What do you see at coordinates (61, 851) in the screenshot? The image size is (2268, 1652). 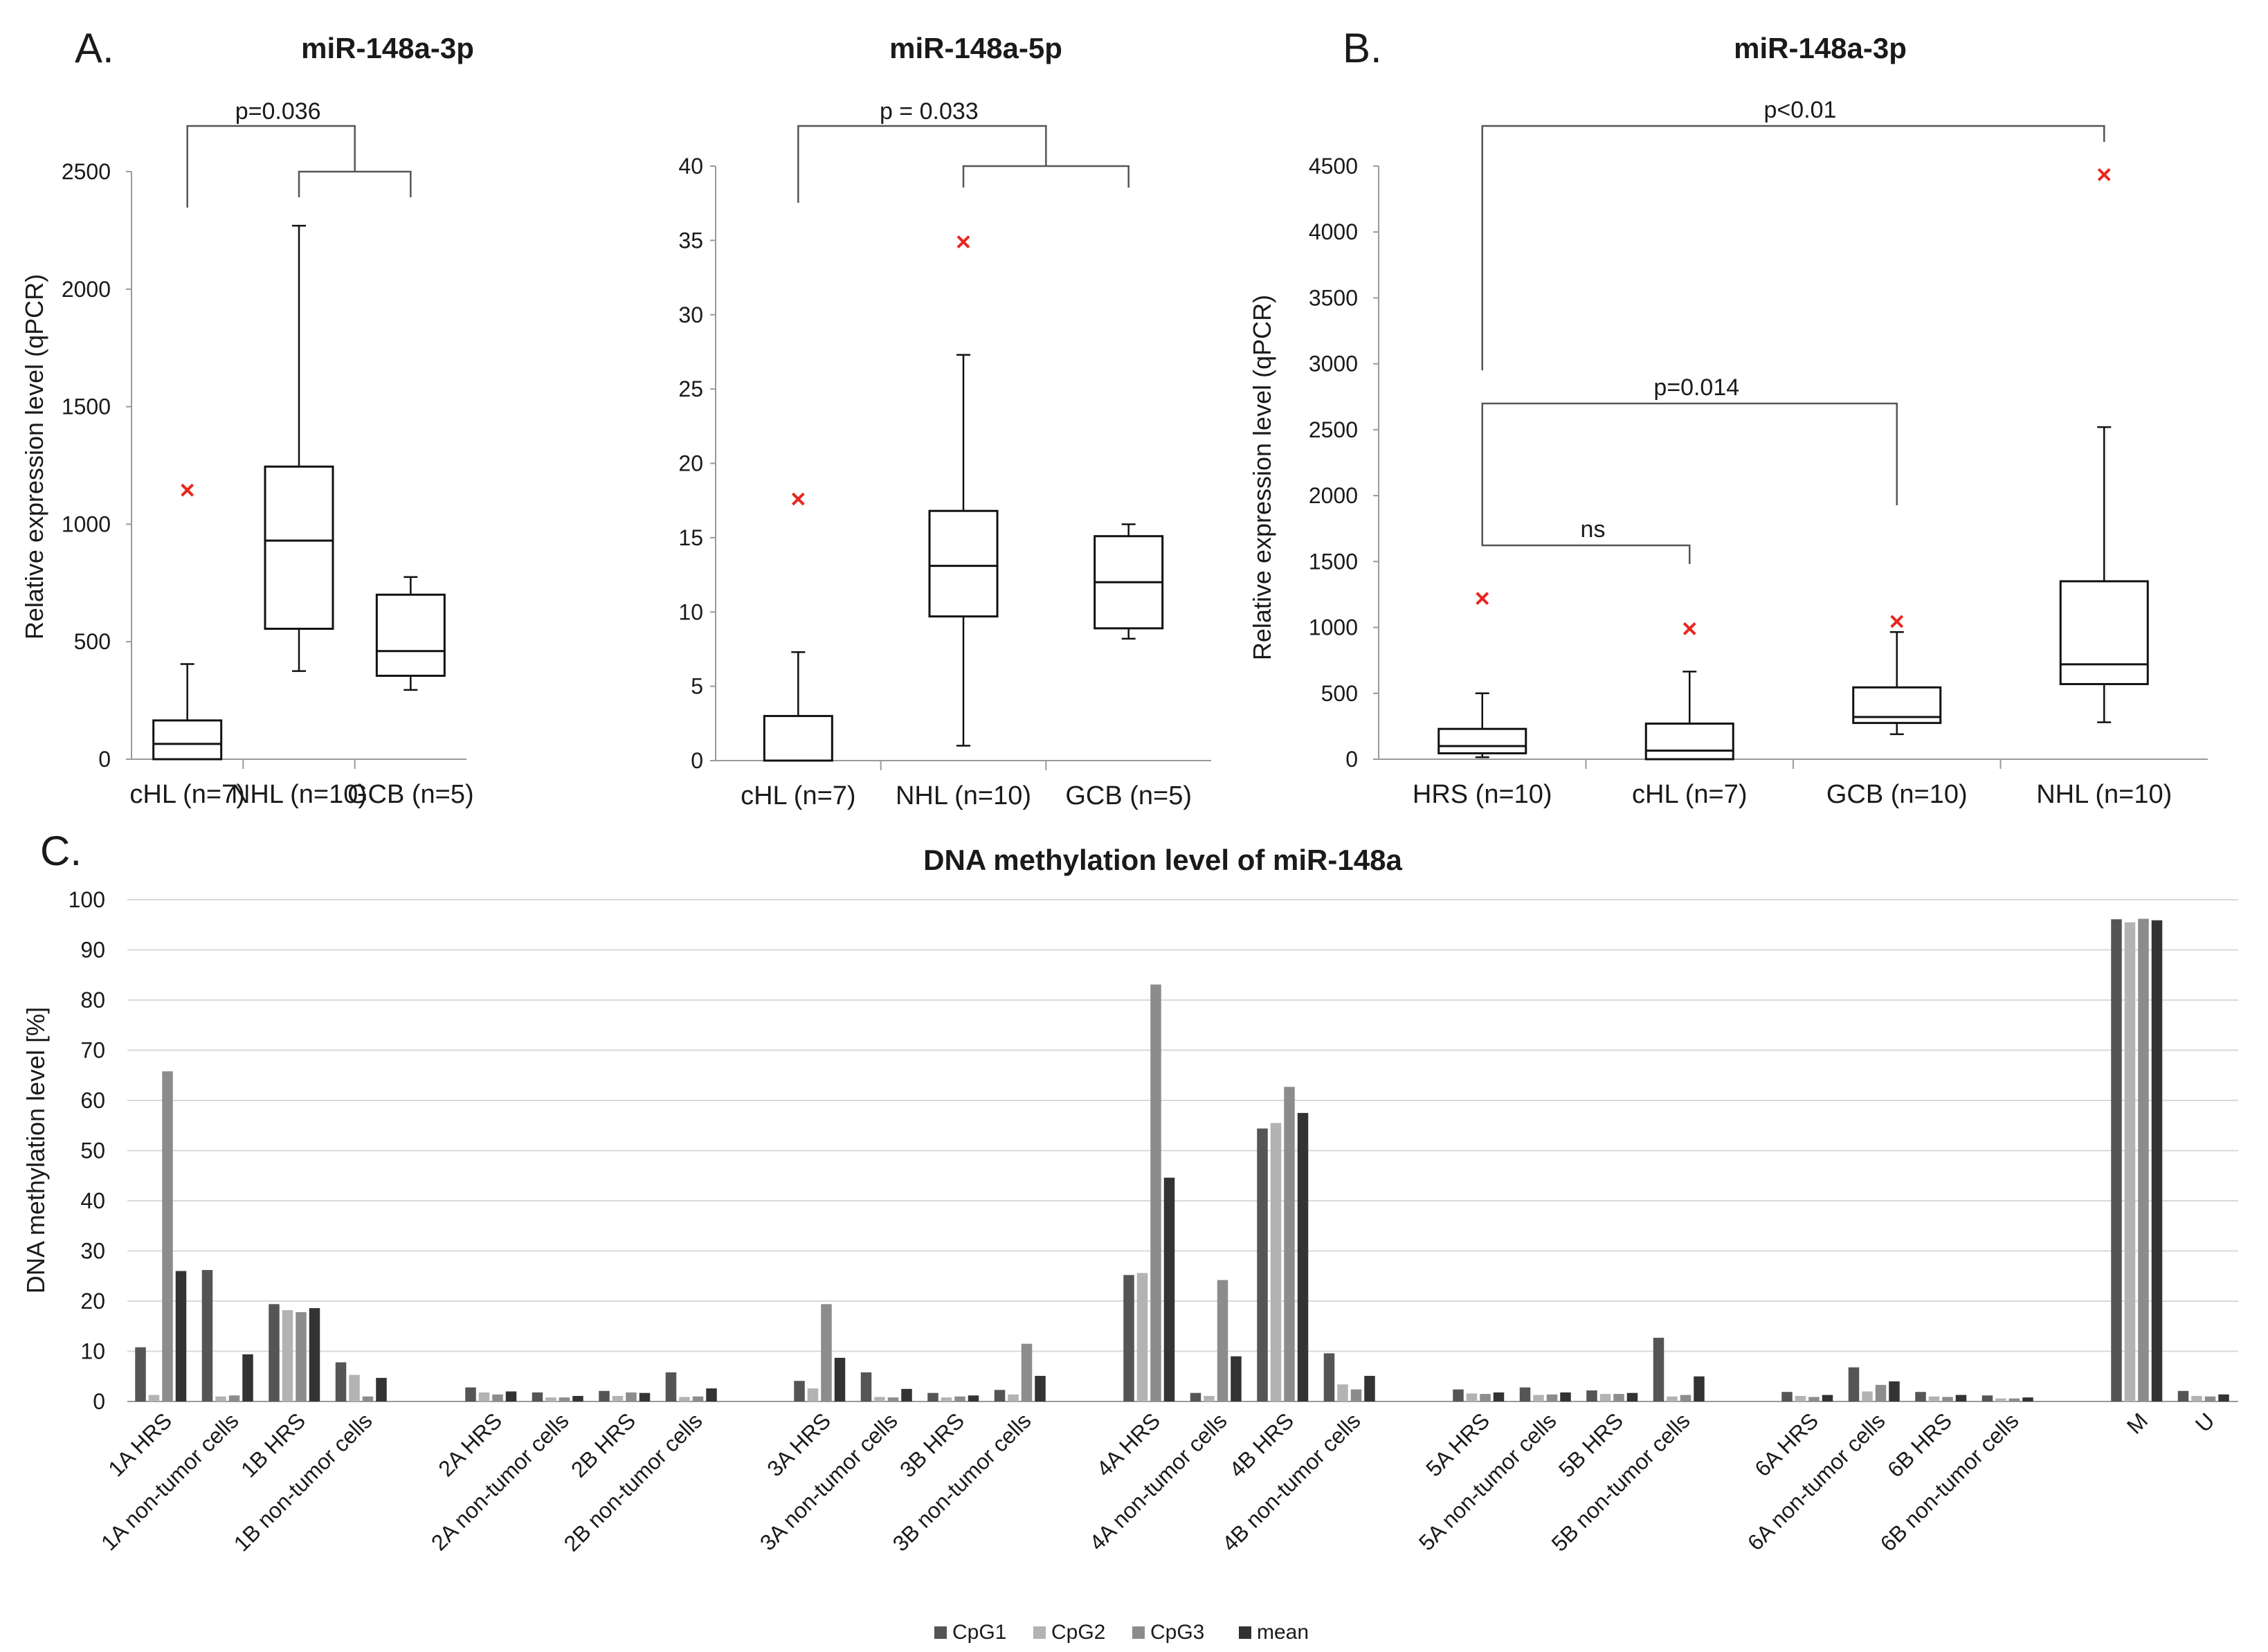 I see `panel-label-c: C.` at bounding box center [61, 851].